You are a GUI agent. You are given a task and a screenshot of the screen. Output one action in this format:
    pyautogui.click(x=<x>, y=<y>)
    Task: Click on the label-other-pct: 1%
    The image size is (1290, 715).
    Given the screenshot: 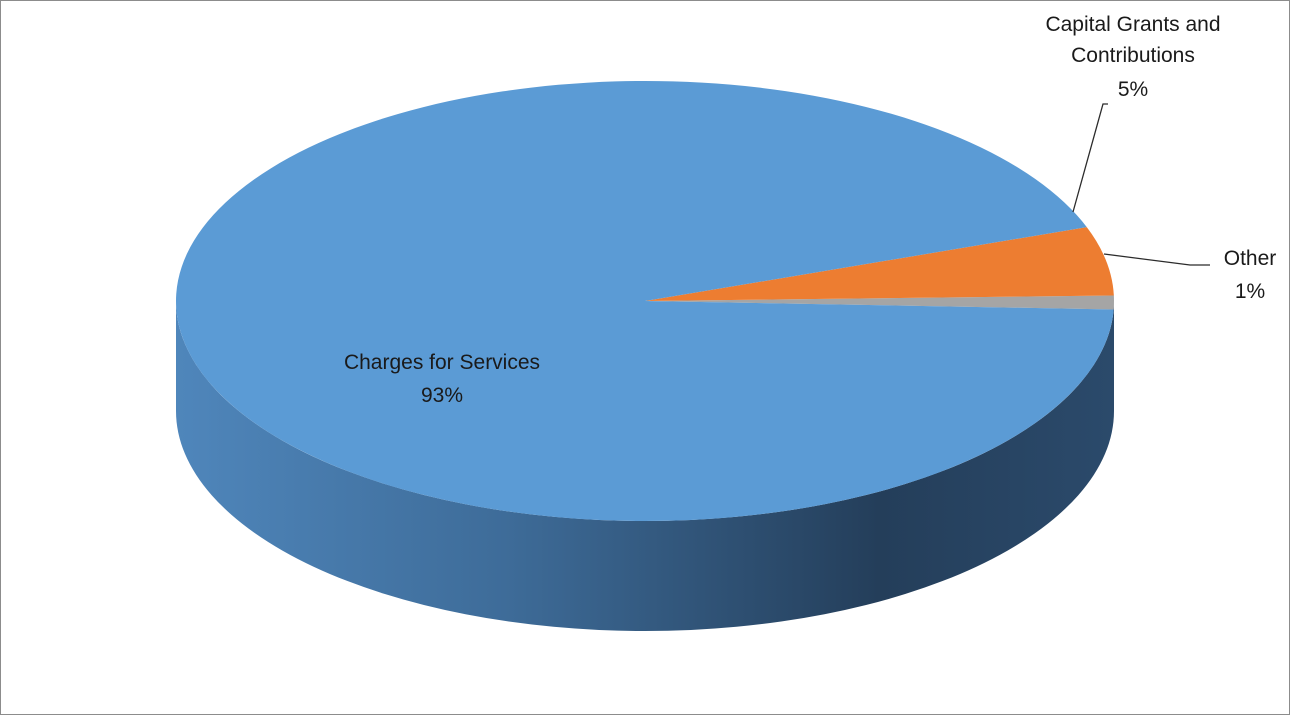 What is the action you would take?
    pyautogui.click(x=1250, y=291)
    